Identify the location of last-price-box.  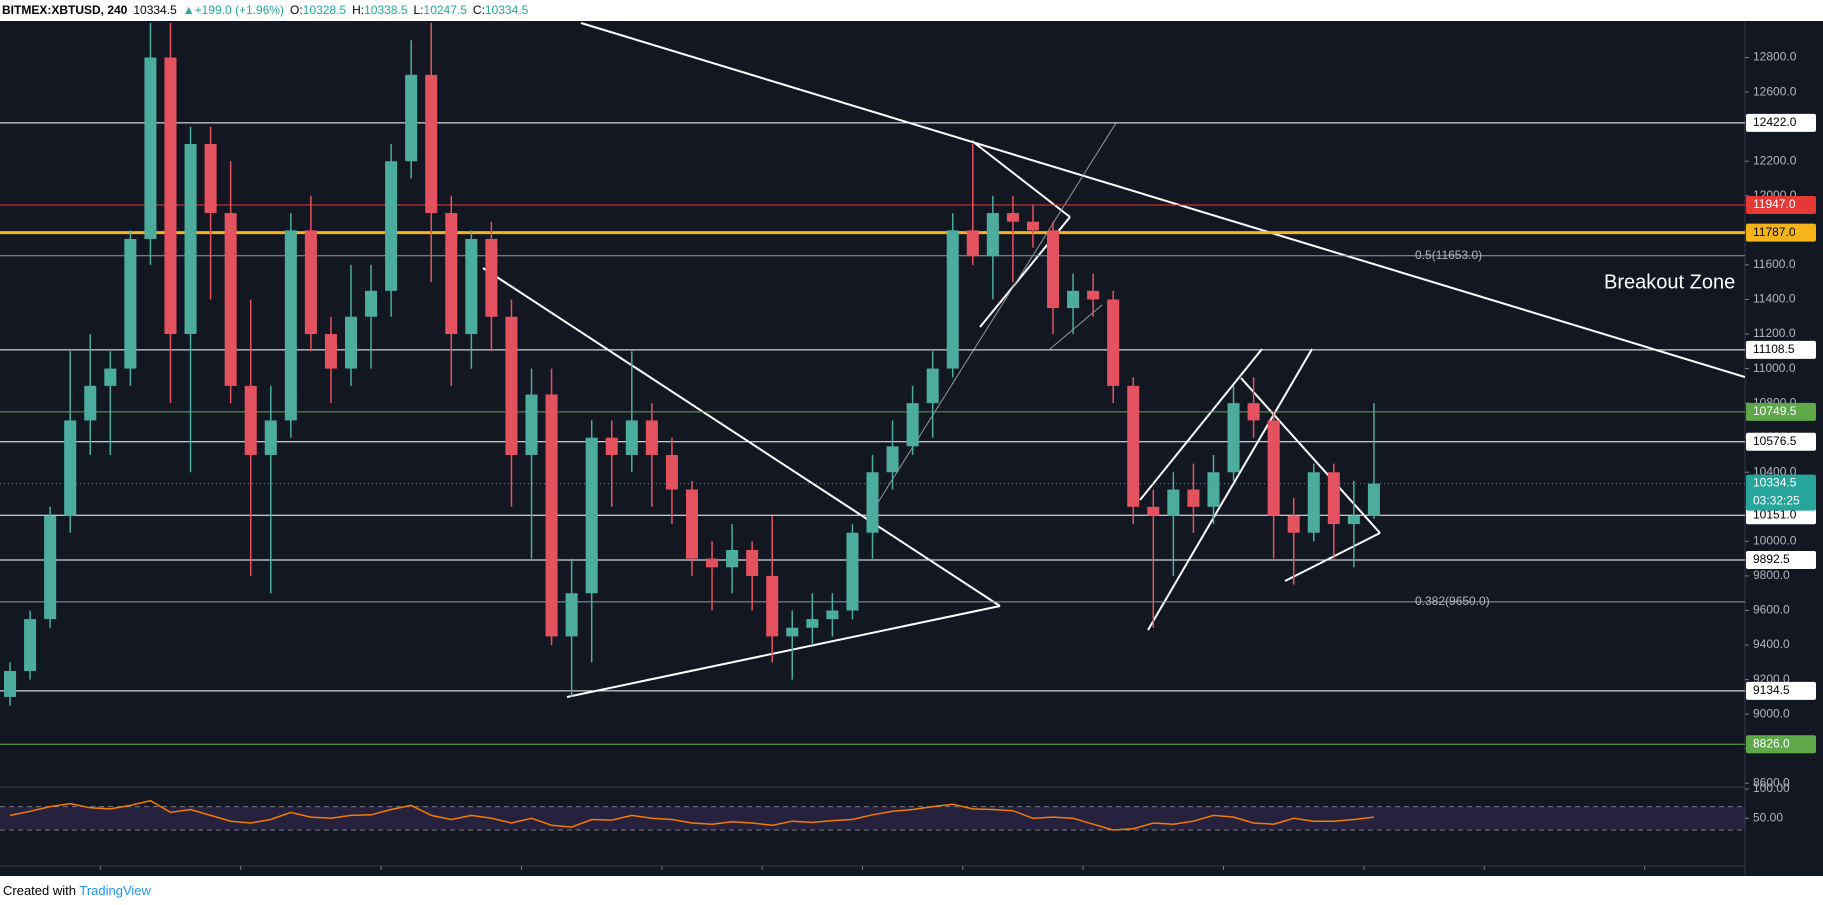
(1781, 492).